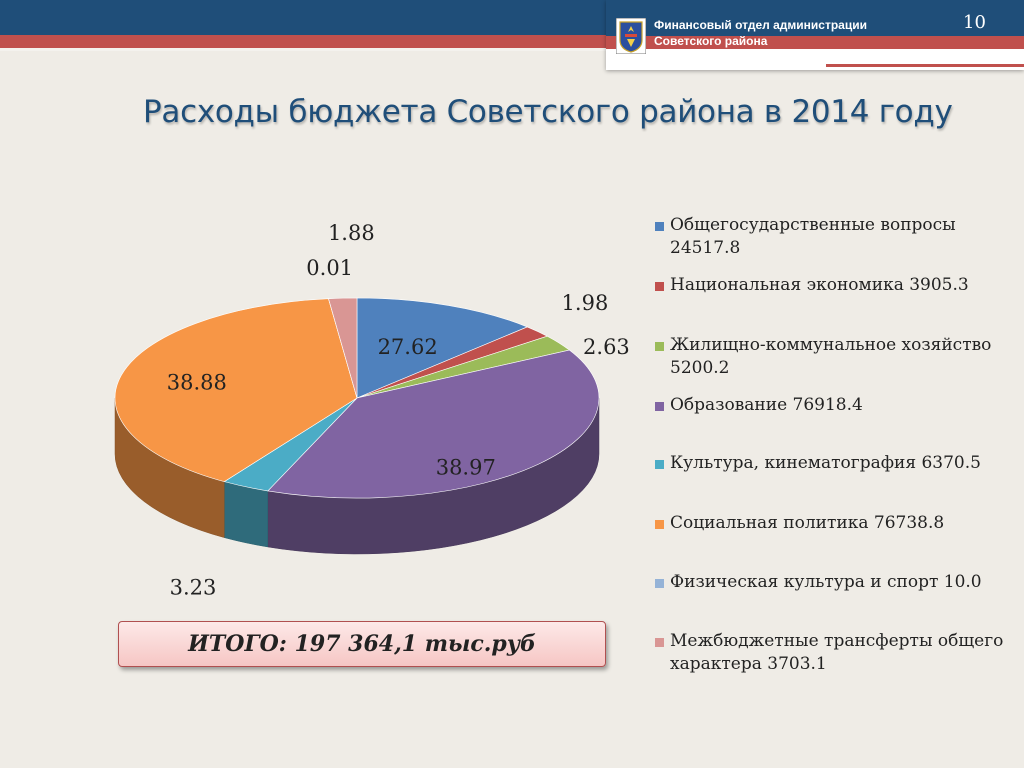 The image size is (1024, 768). Describe the element at coordinates (197, 382) in the screenshot. I see `data-label-5: 38.88` at that location.